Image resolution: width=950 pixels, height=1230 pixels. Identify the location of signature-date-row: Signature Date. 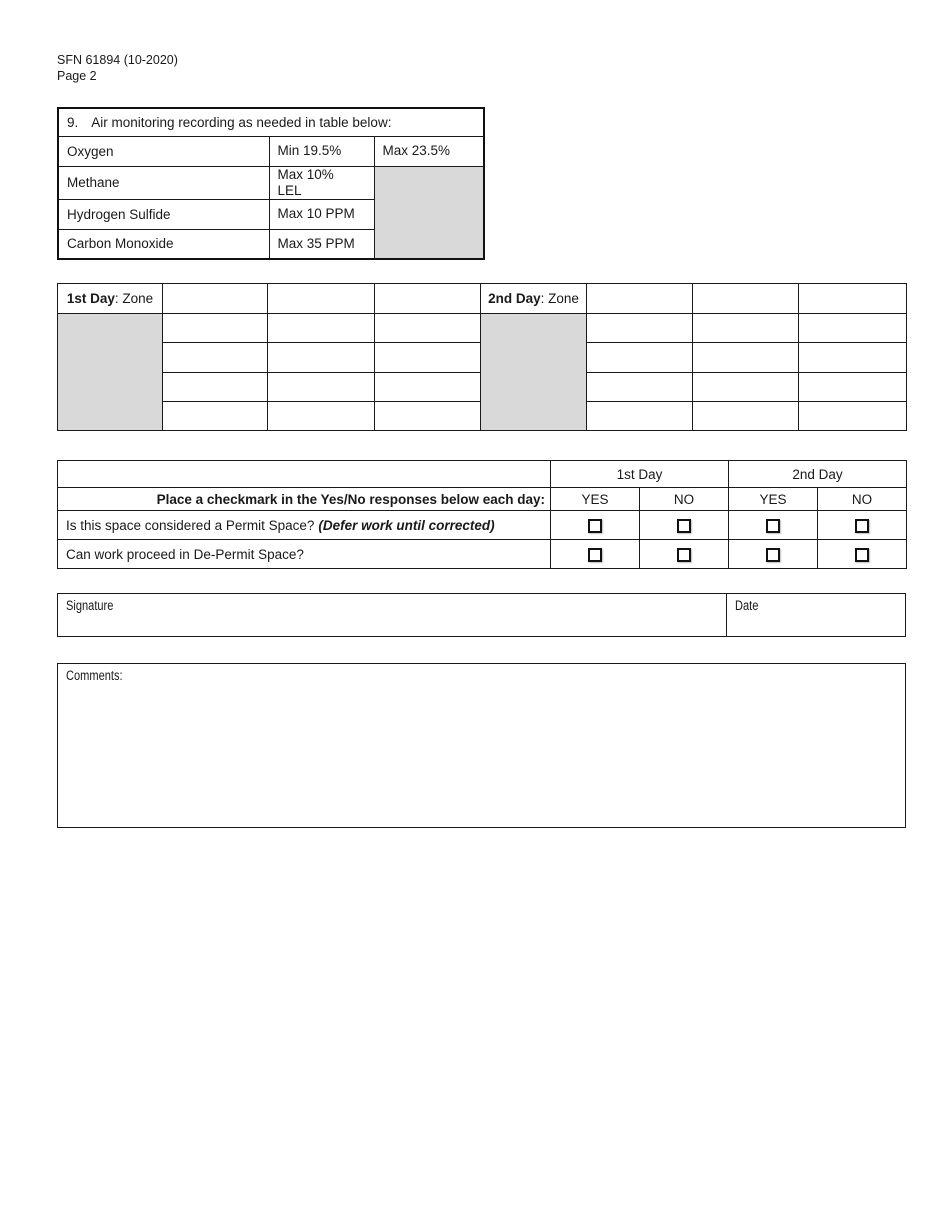
(481, 615).